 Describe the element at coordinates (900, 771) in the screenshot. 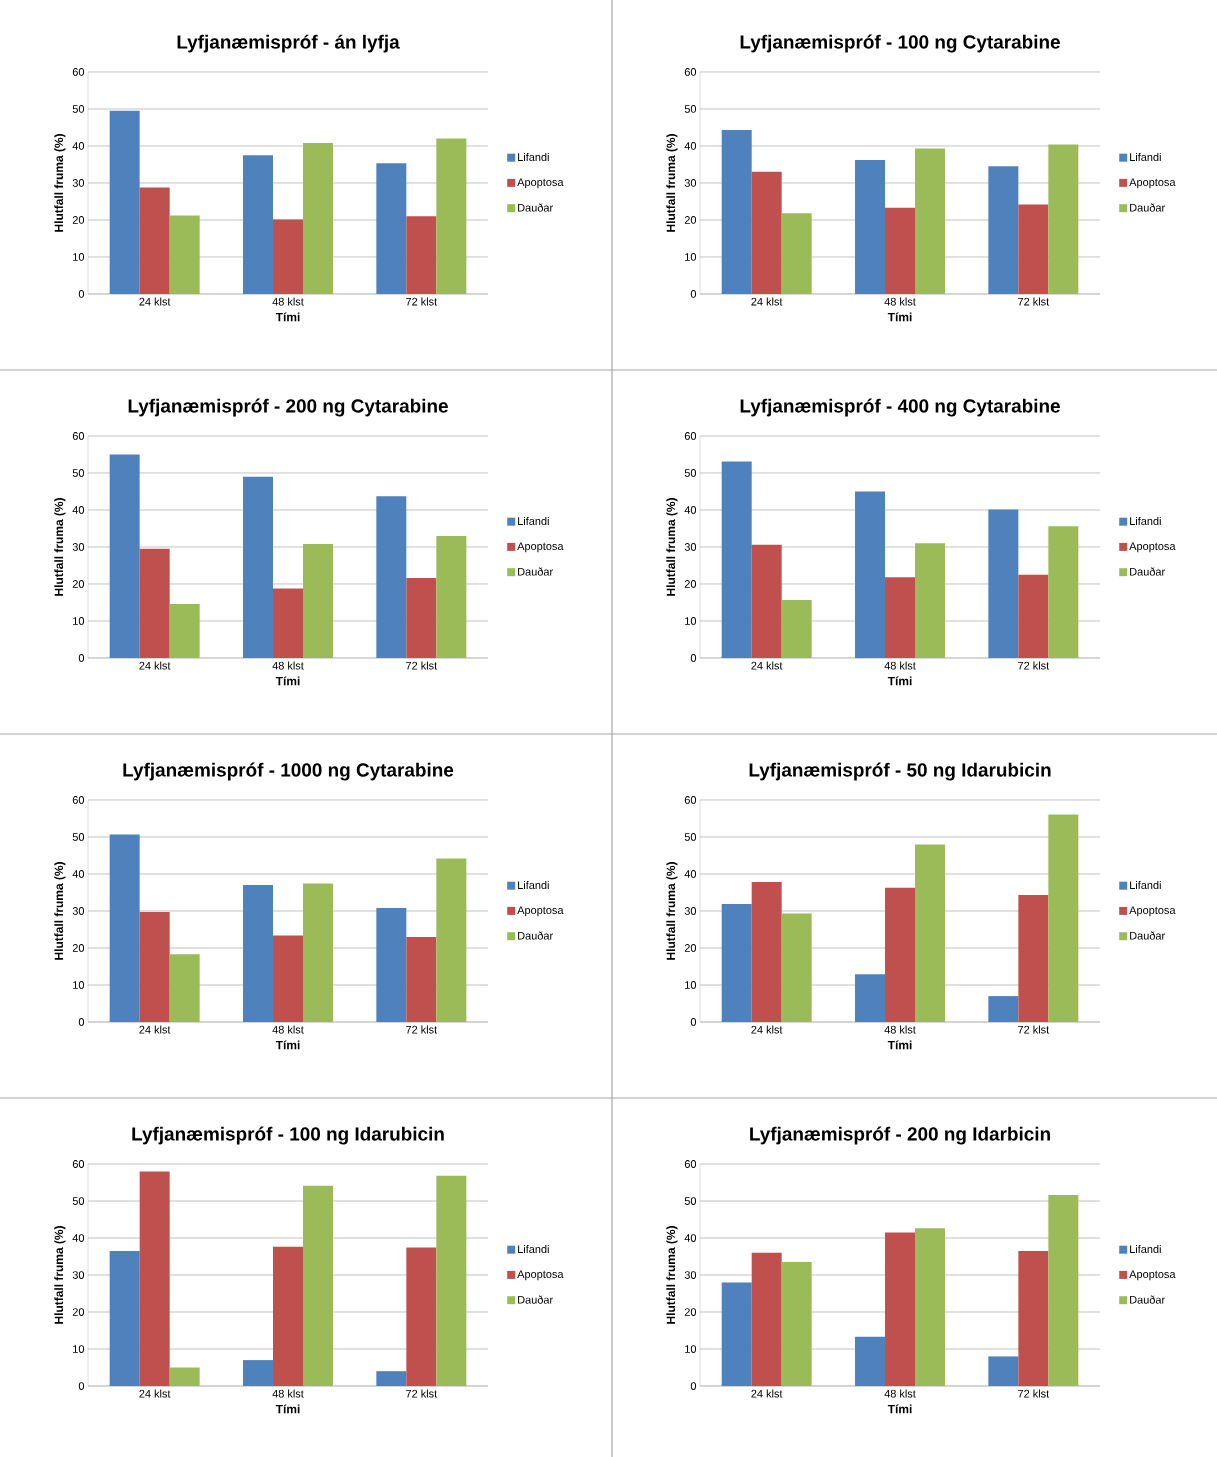

I see `chart-title: Lyfjanæmispróf - 50 ng Idarubicin` at that location.